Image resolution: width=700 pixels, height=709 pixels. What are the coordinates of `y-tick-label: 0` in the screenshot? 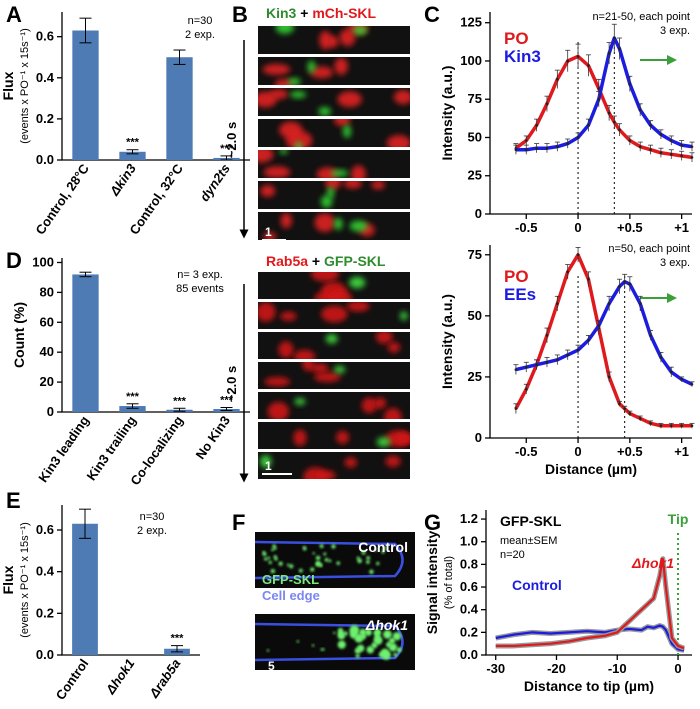 It's located at (478, 213).